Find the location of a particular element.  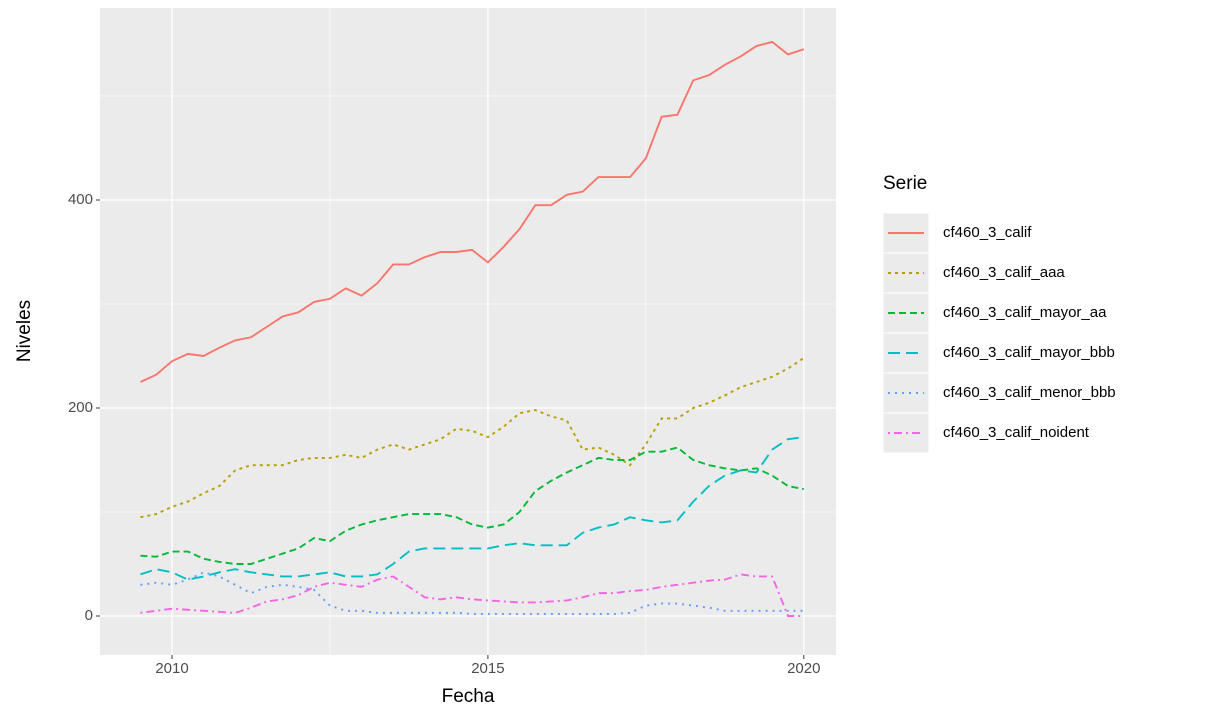

legend-label: cf460_3_calif is located at coordinates (987, 232).